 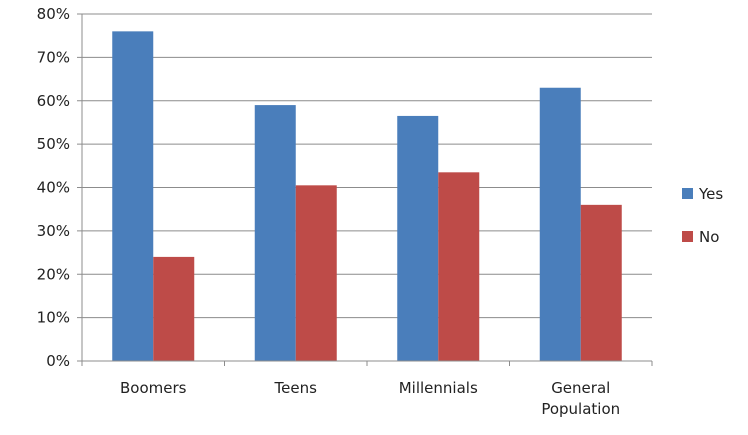 I want to click on y-tick-label: 40%, so click(x=53, y=188).